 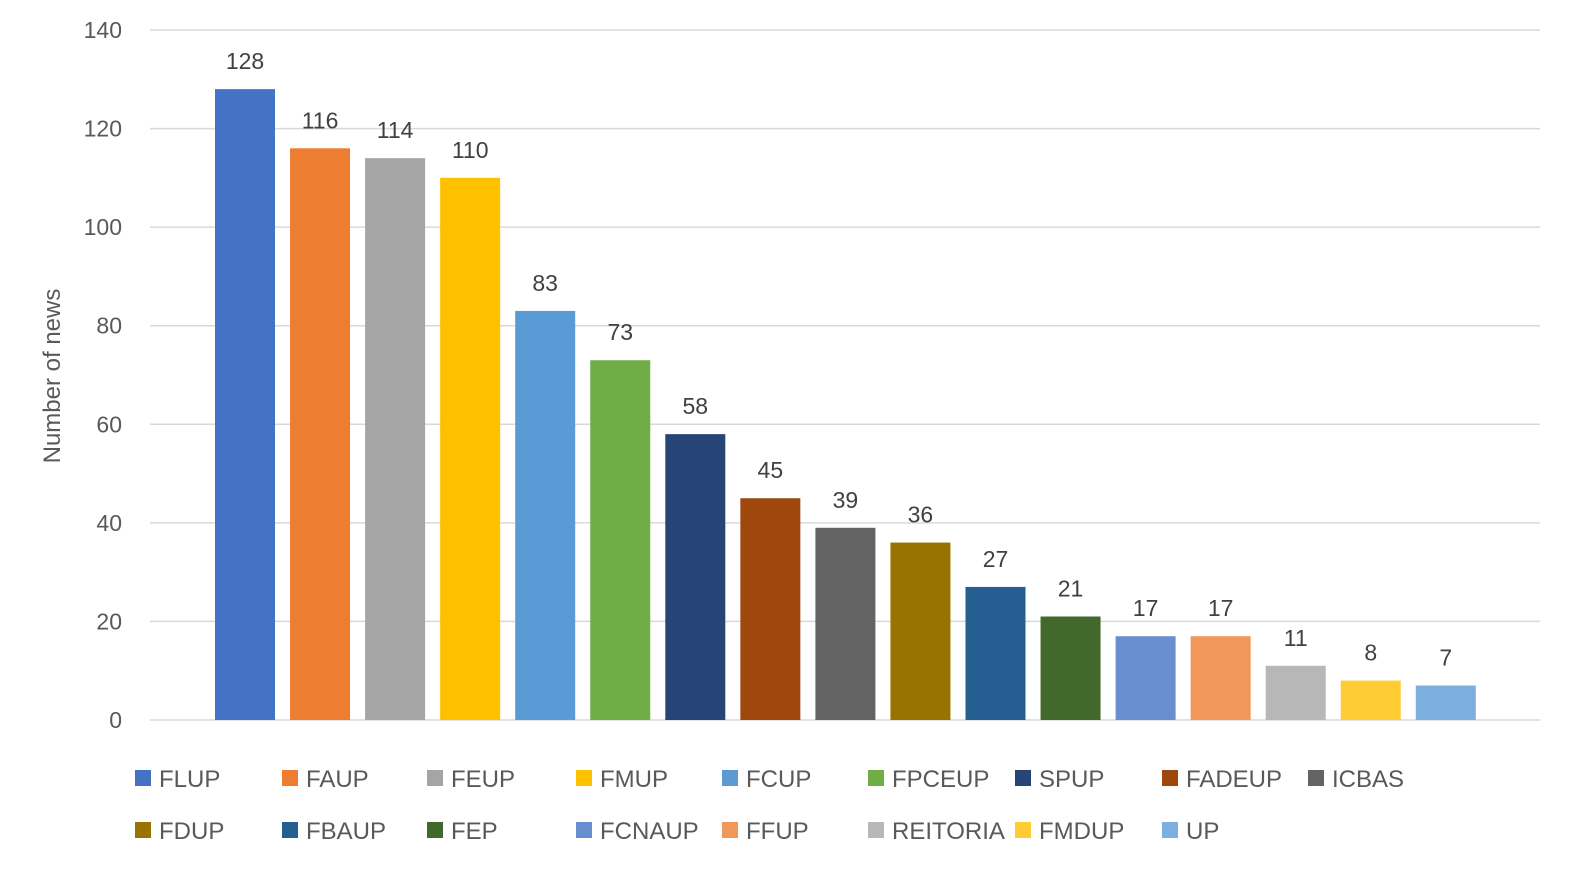 What do you see at coordinates (52, 376) in the screenshot?
I see `y-axis-title: Number of news` at bounding box center [52, 376].